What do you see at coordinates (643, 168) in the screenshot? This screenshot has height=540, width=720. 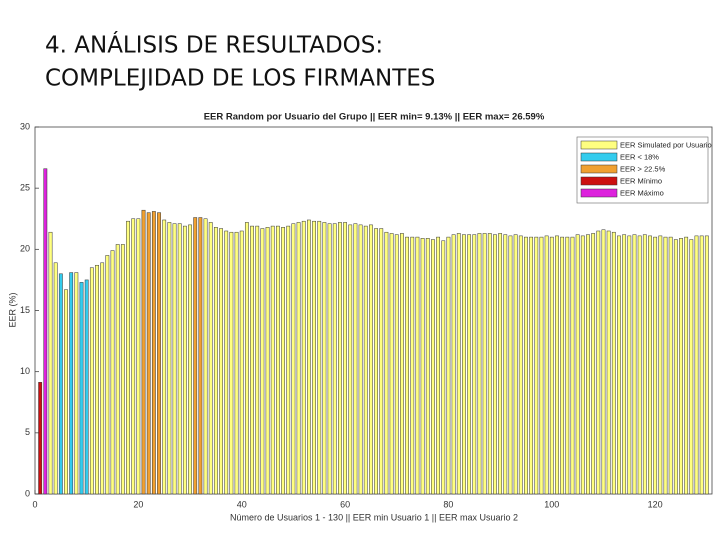 I see `legend-label: EER > 22.5%` at bounding box center [643, 168].